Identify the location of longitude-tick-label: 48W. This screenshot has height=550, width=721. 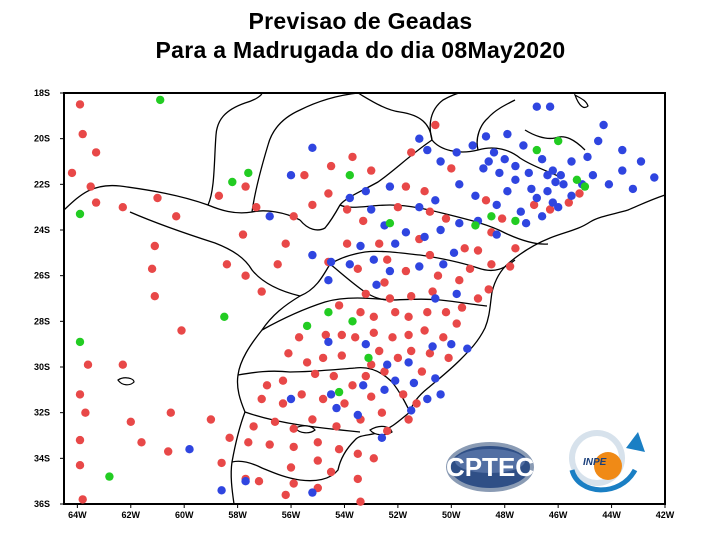
(504, 515).